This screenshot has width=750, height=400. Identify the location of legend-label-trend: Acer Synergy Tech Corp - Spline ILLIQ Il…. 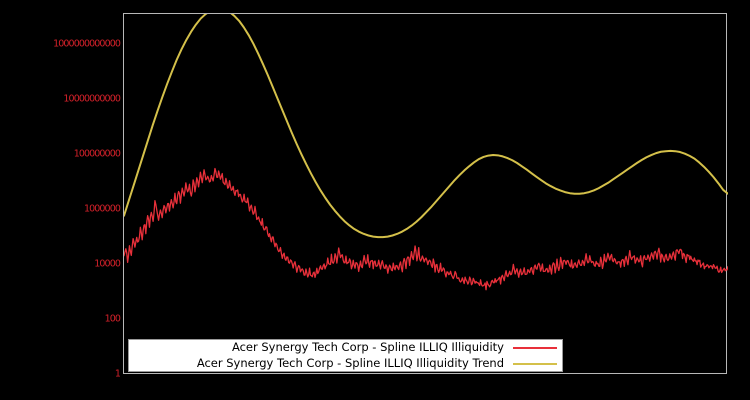
(350, 363).